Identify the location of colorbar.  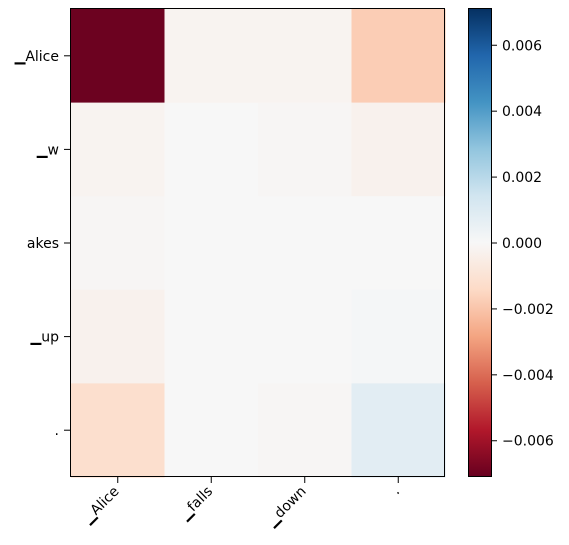
(480, 242).